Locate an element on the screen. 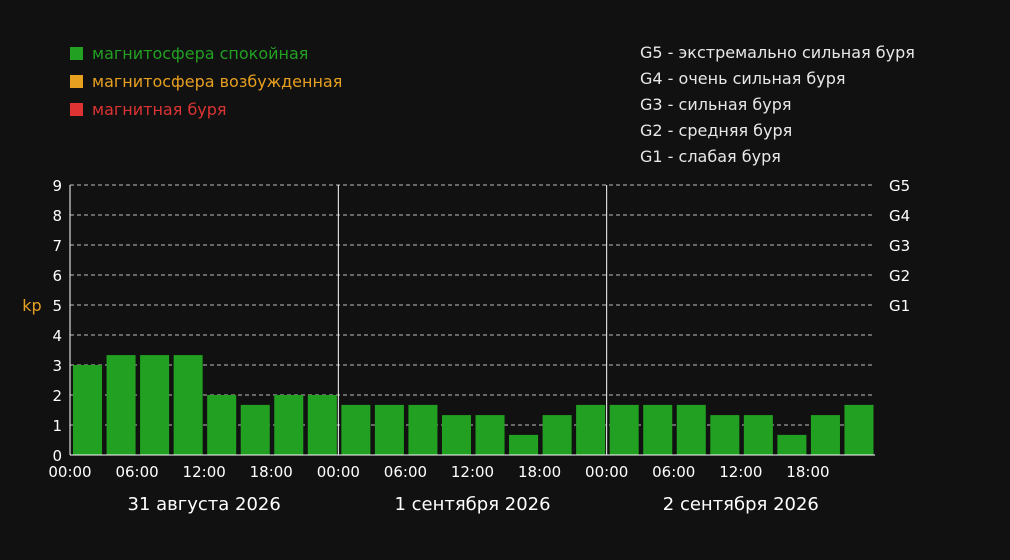 Image resolution: width=1010 pixels, height=560 pixels. g-scale-g4: G4 - очень сильная буря is located at coordinates (743, 78).